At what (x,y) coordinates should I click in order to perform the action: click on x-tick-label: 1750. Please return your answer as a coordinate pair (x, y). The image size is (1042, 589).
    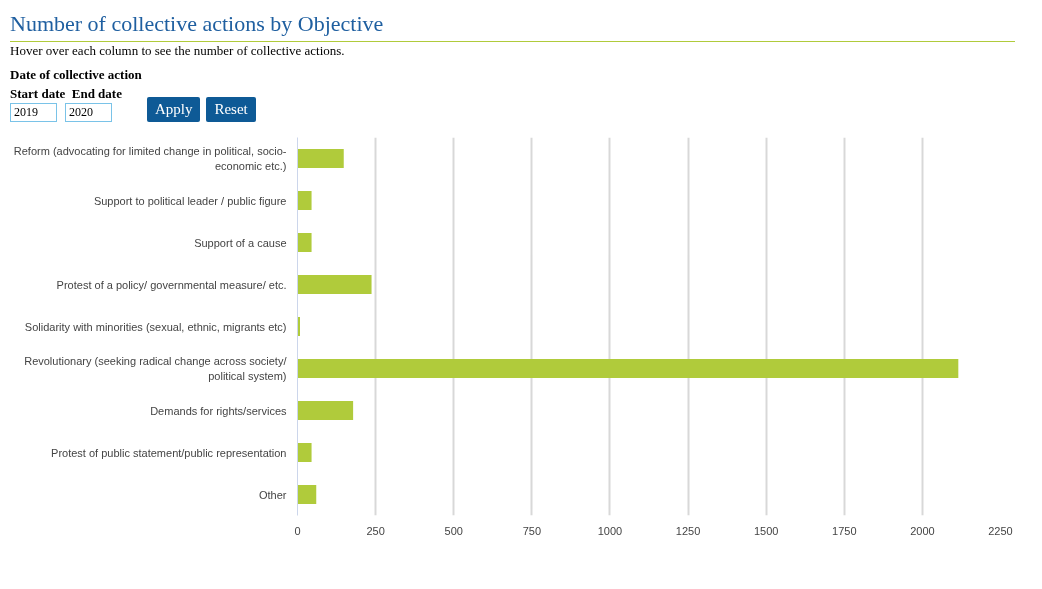
    Looking at the image, I should click on (844, 530).